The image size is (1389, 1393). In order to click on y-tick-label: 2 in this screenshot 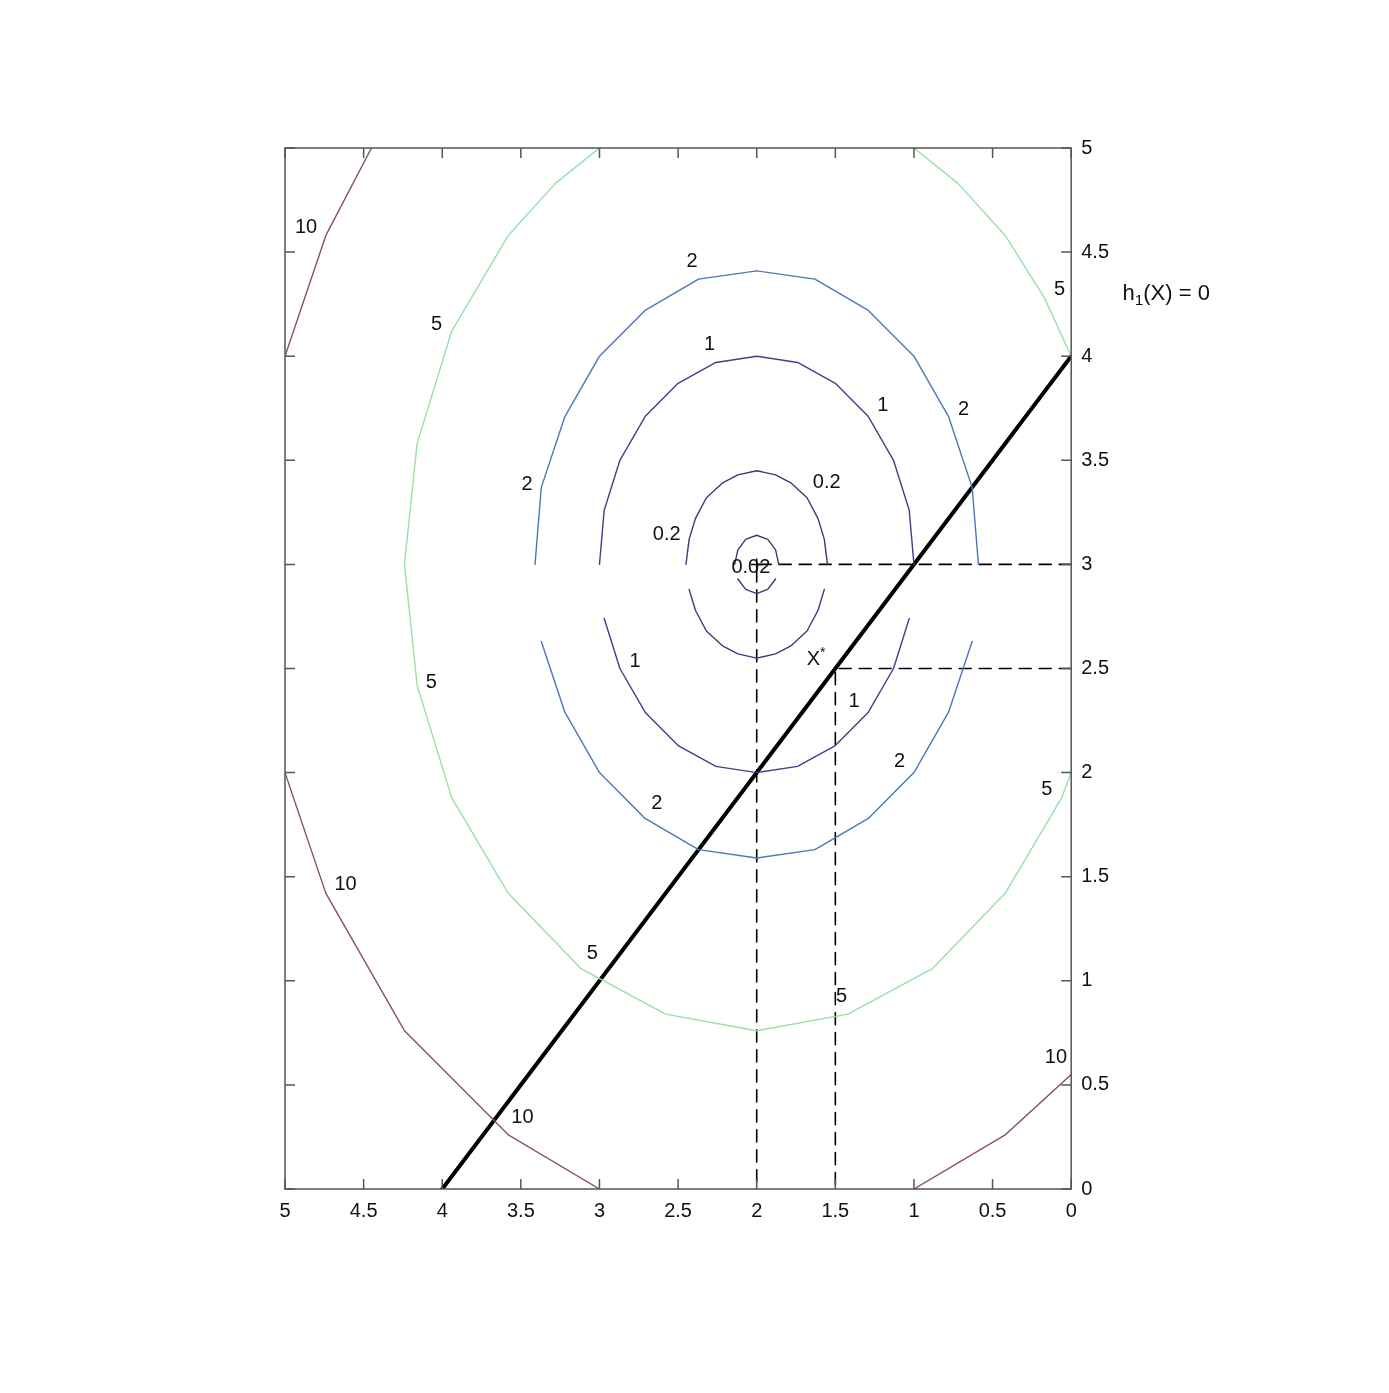, I will do `click(1087, 771)`.